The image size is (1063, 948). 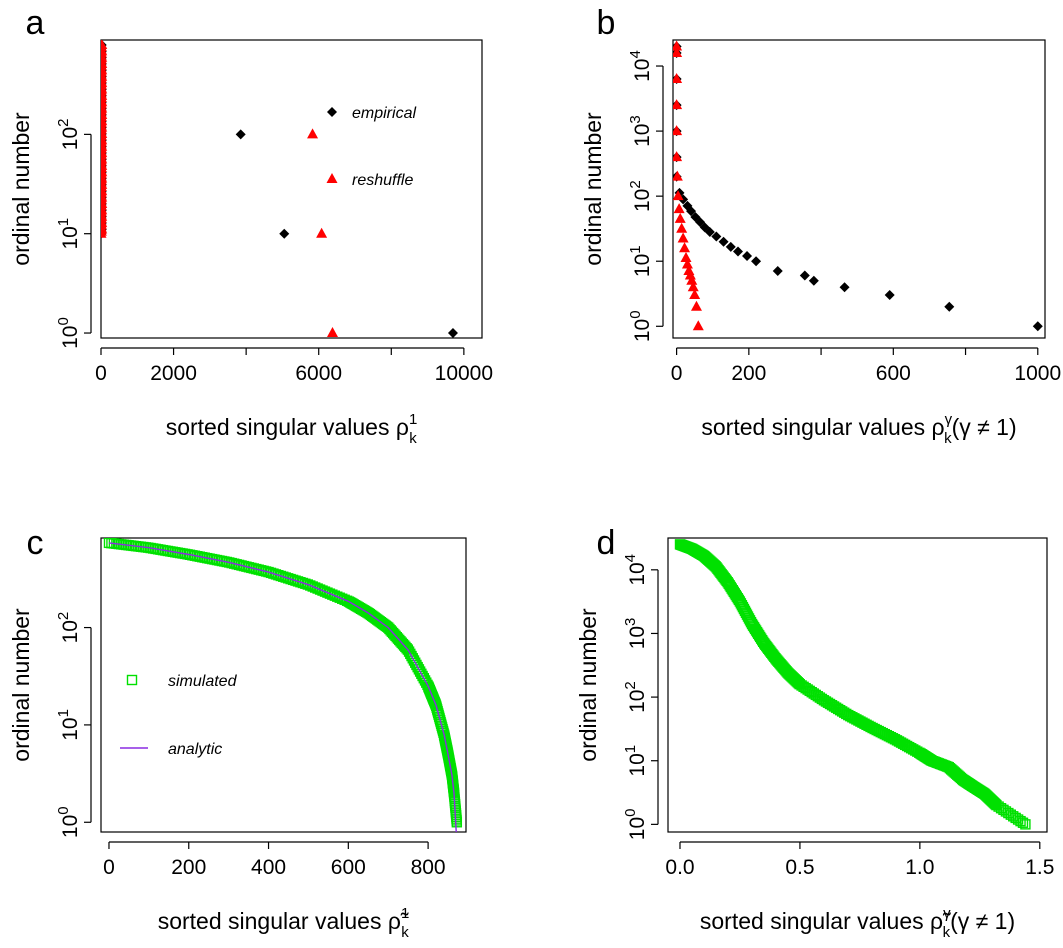 I want to click on x-tick-label: 800, so click(x=428, y=867).